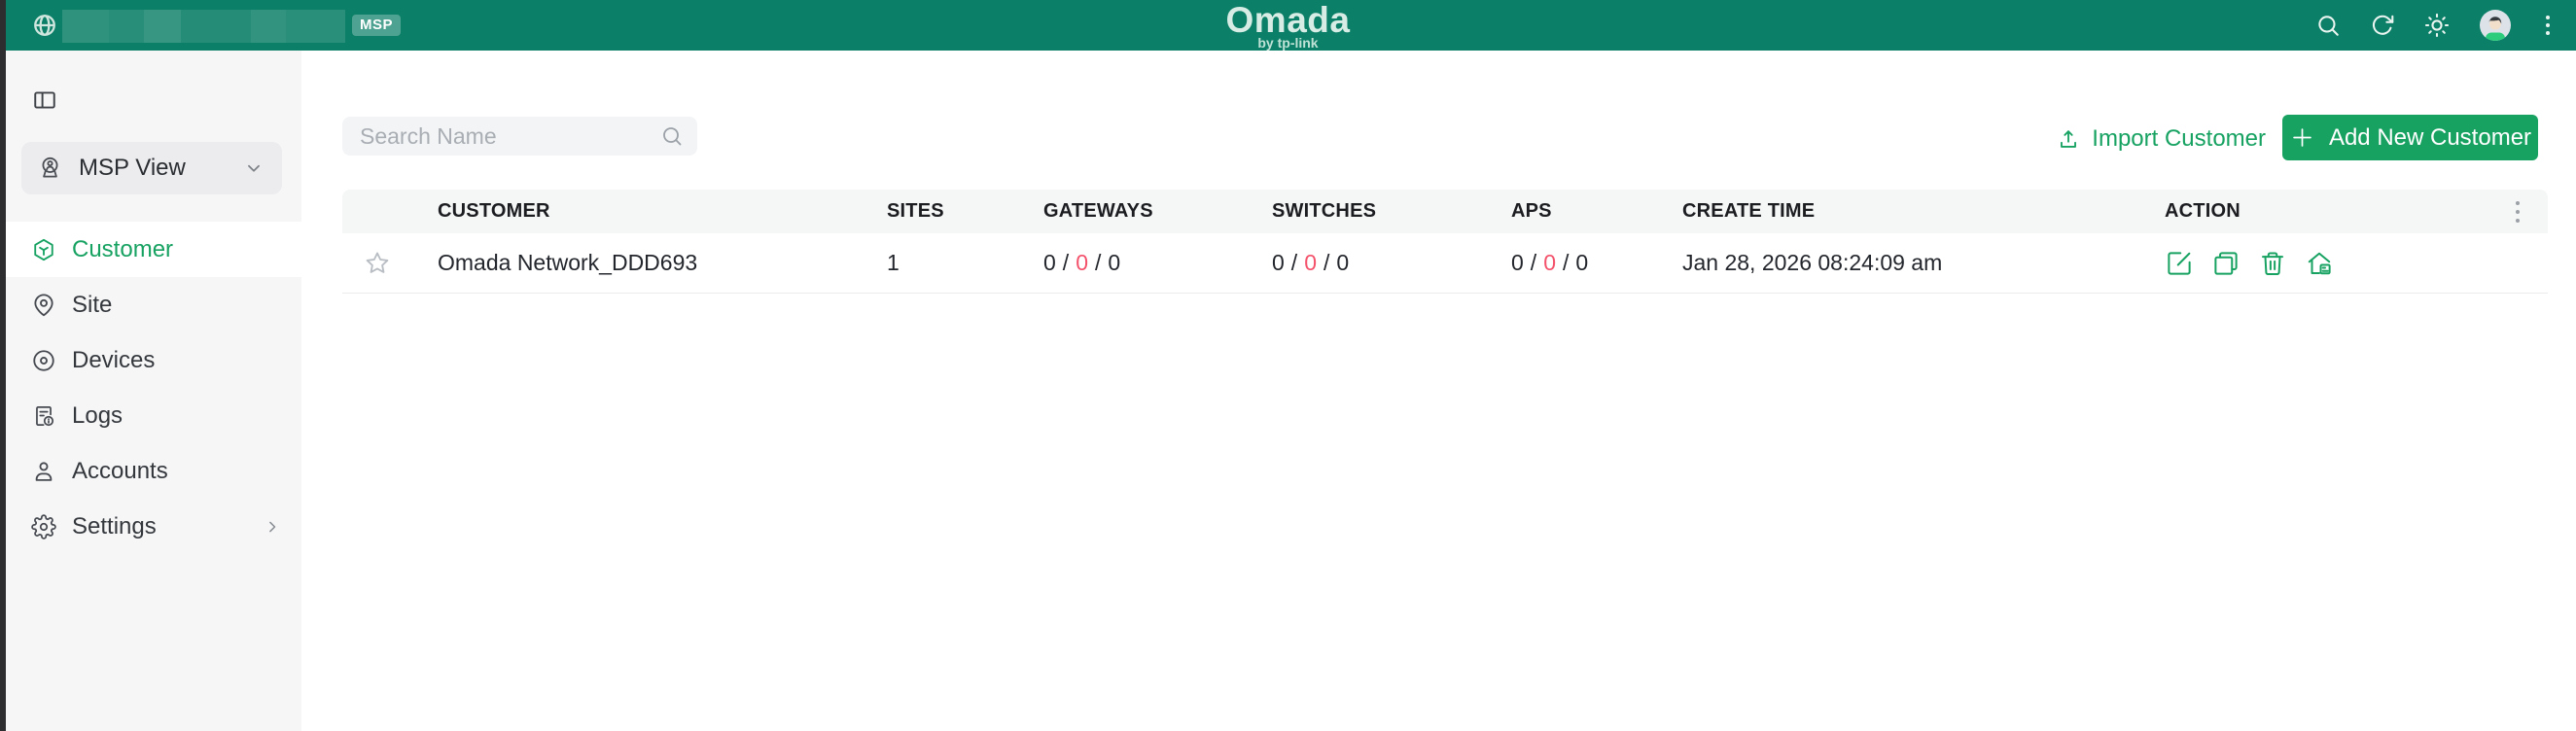 The width and height of the screenshot is (2576, 731). I want to click on column-header-action: ACTION, so click(2203, 211).